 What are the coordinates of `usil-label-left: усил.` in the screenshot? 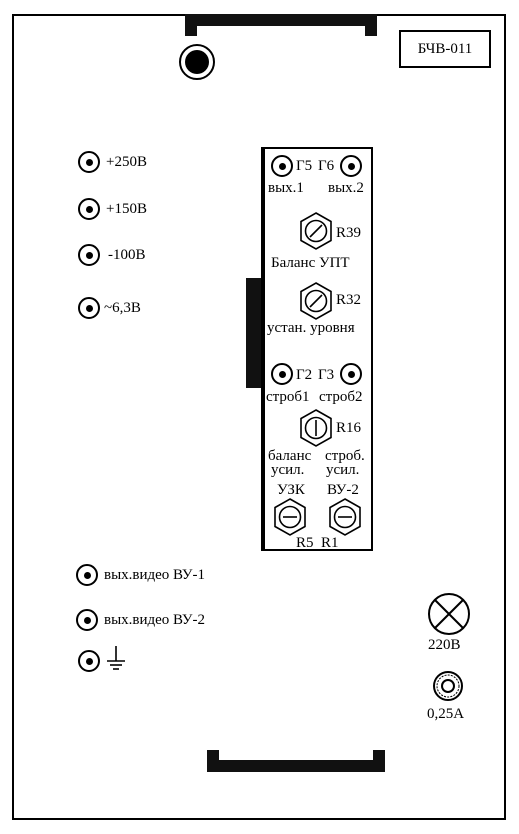 It's located at (288, 470).